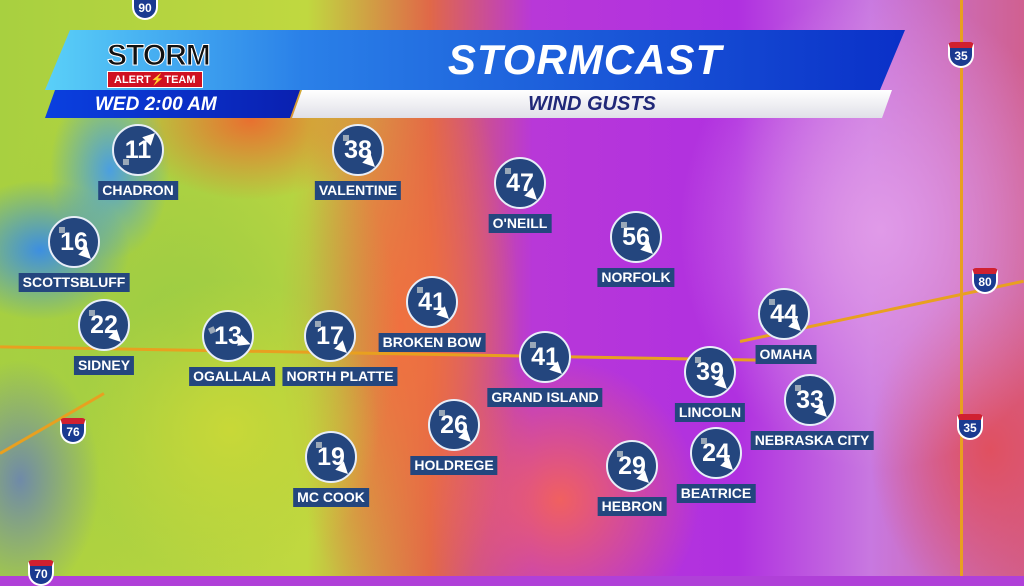 This screenshot has height=586, width=1024. Describe the element at coordinates (145, 10) in the screenshot. I see `interstate-90-shield: 90` at that location.